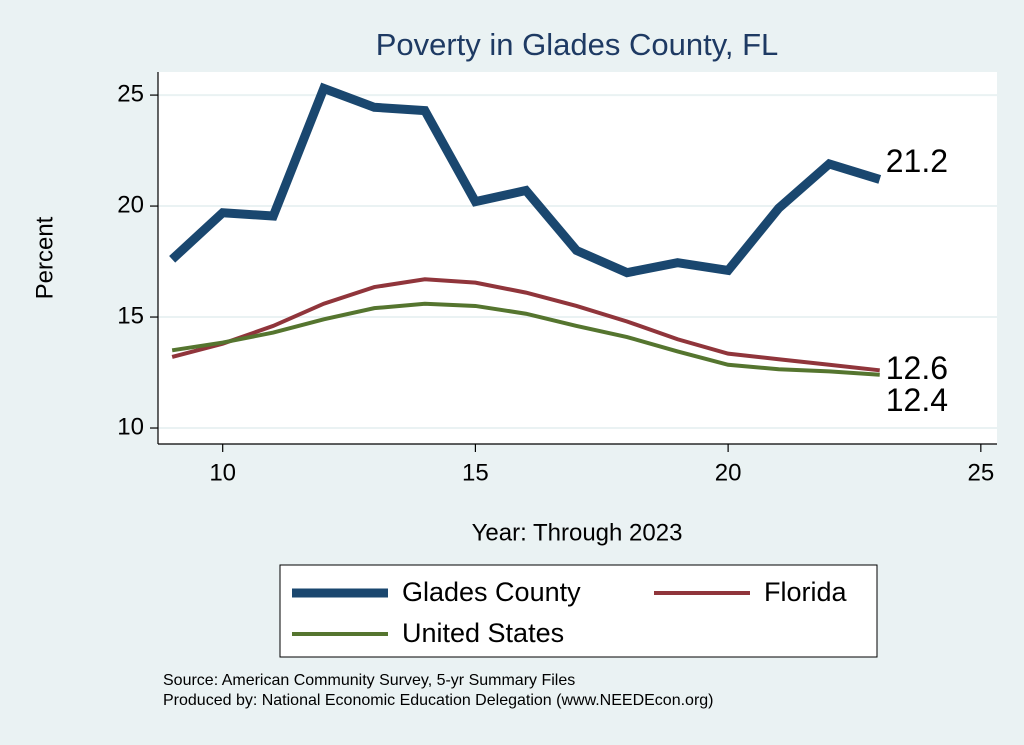 This screenshot has height=745, width=1024. Describe the element at coordinates (577, 44) in the screenshot. I see `chart-title: Poverty in Glades County, FL` at that location.